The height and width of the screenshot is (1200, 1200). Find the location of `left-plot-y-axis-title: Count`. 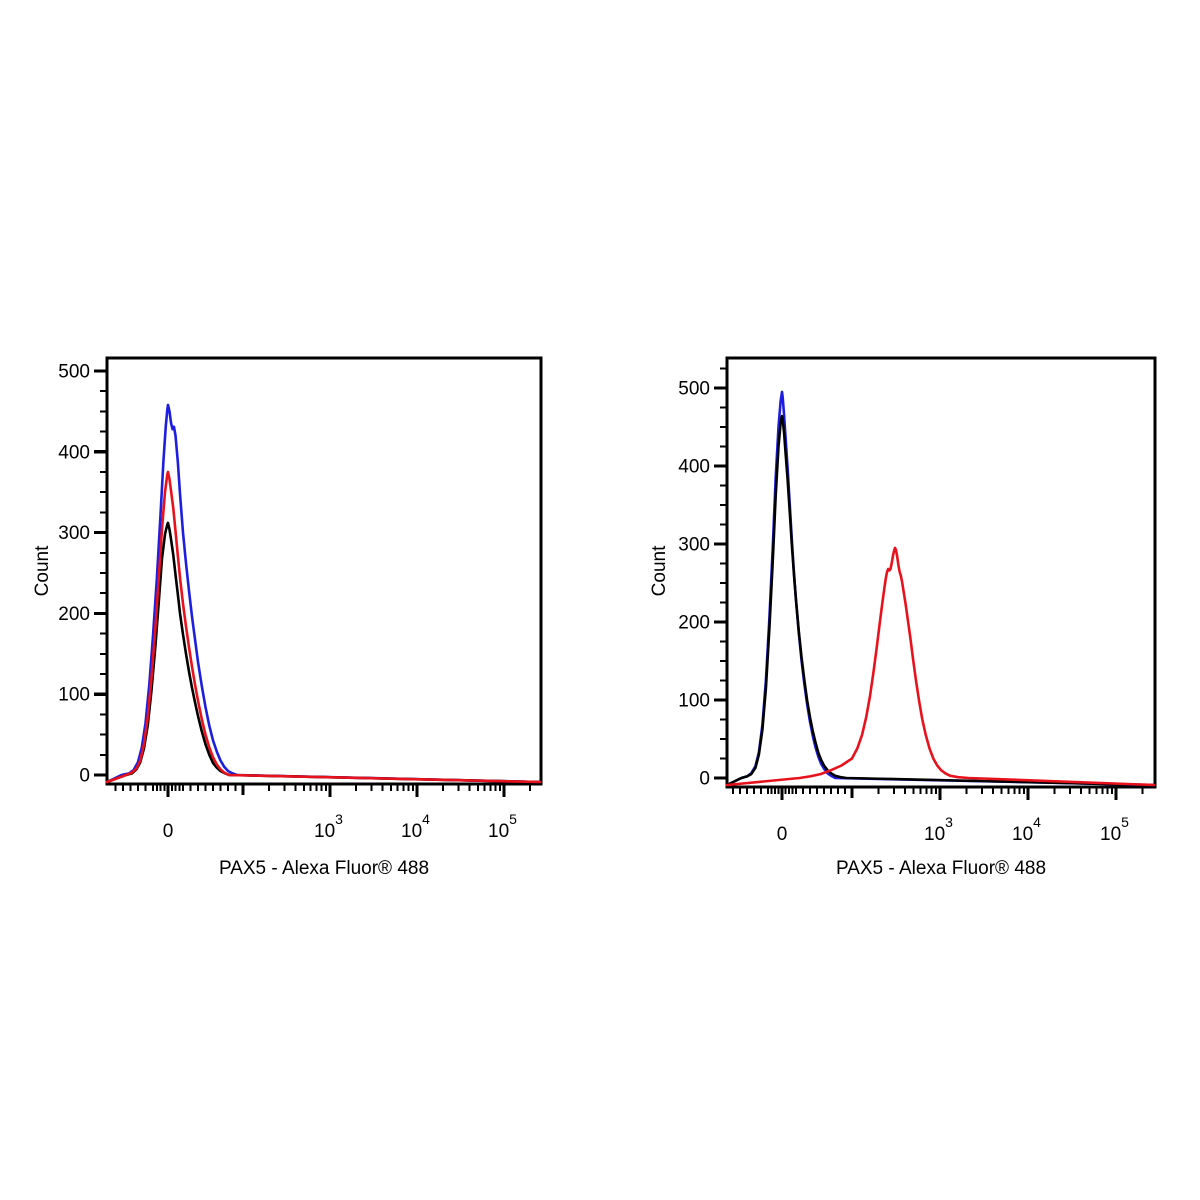

left-plot-y-axis-title: Count is located at coordinates (42, 570).